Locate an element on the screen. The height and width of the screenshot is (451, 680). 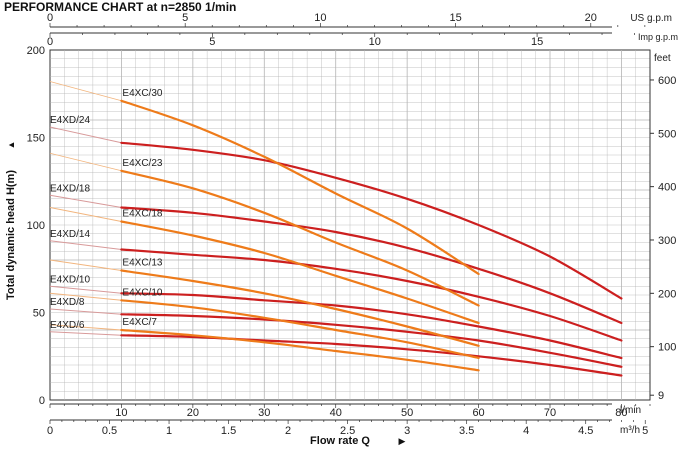
lmin-tick-label: 10 is located at coordinates (121, 413).